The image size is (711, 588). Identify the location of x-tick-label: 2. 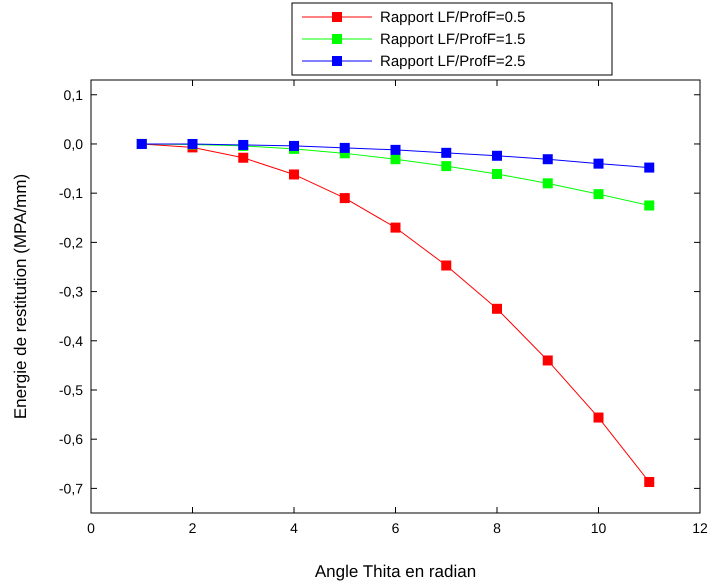
(192, 528).